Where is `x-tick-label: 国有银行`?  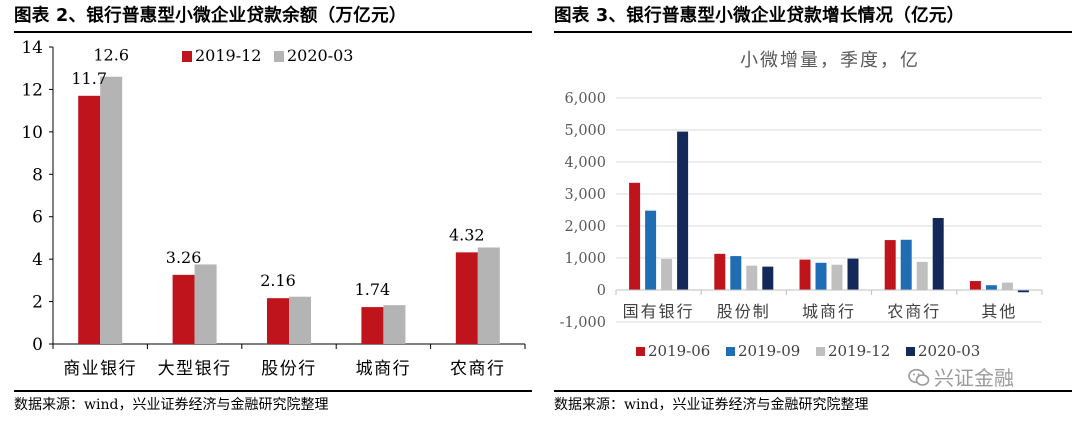
x-tick-label: 国有银行 is located at coordinates (659, 311).